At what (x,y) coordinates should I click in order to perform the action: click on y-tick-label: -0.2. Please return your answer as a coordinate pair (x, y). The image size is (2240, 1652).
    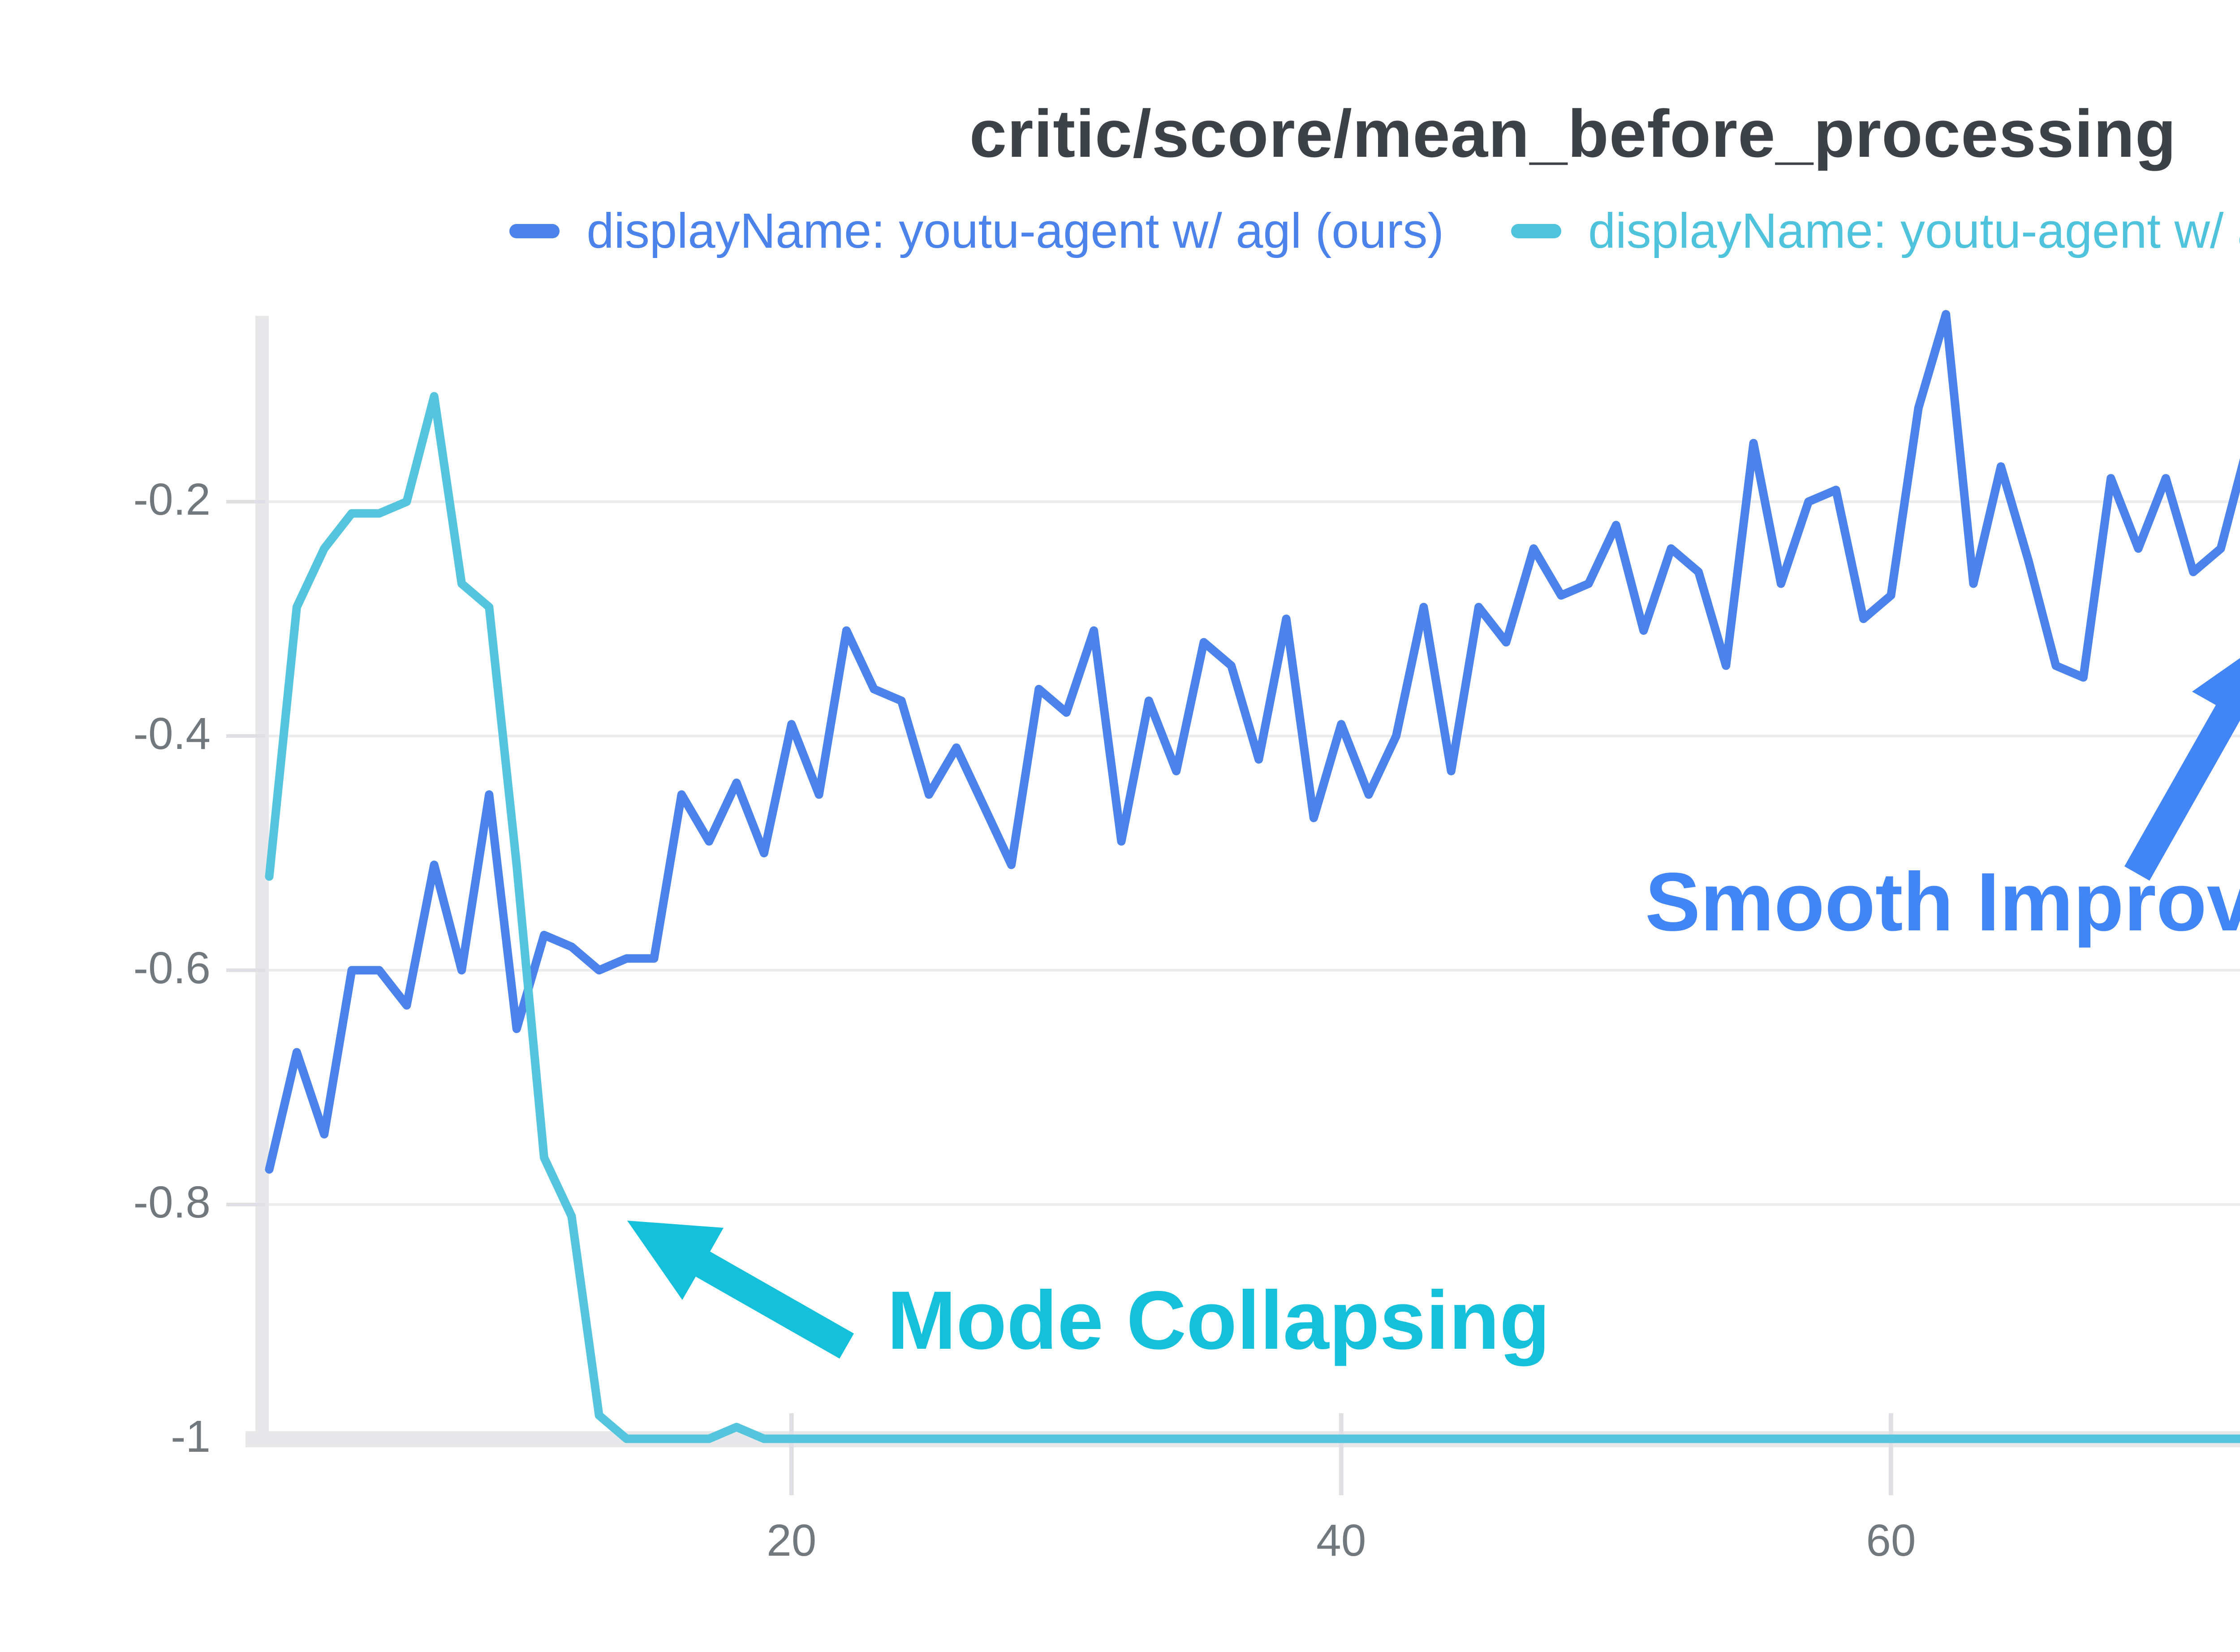
    Looking at the image, I should click on (172, 499).